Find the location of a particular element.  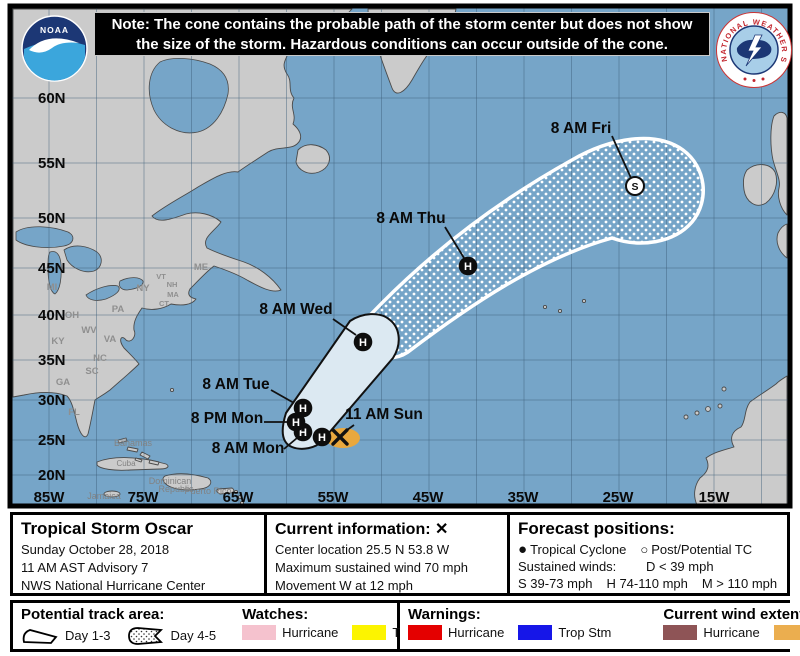

svg-text: Puerto Rico is located at coordinates (207, 491).